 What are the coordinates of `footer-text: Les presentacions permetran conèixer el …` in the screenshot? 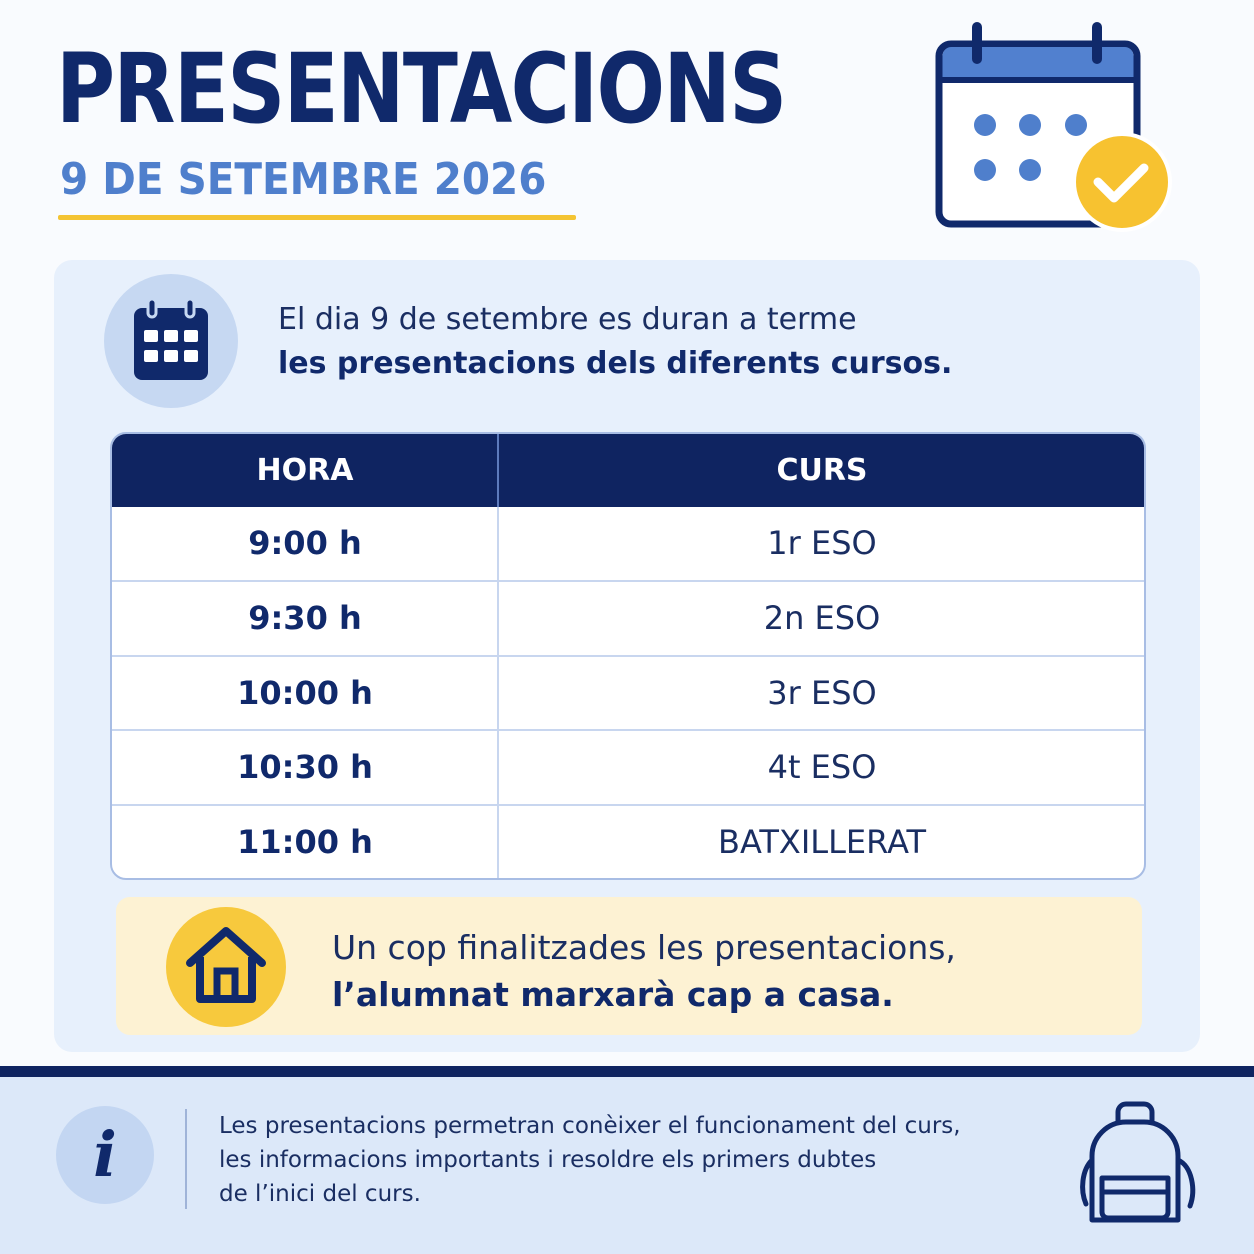 It's located at (590, 1160).